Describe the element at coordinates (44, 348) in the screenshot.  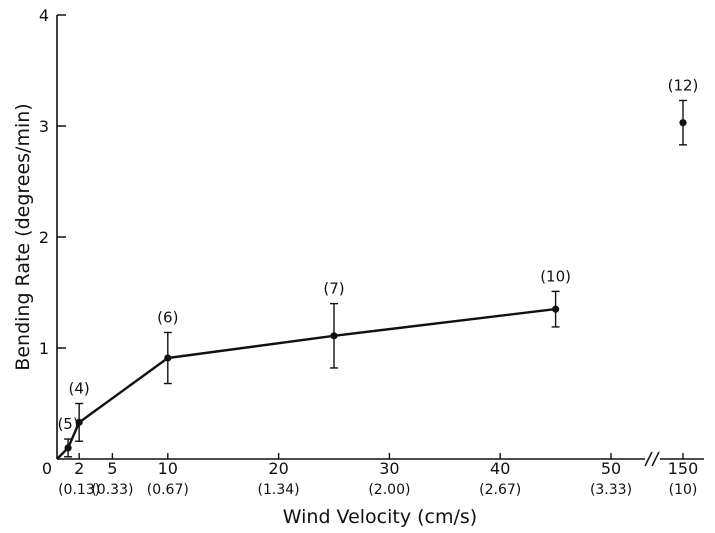
I see `y-tick-label: 1` at that location.